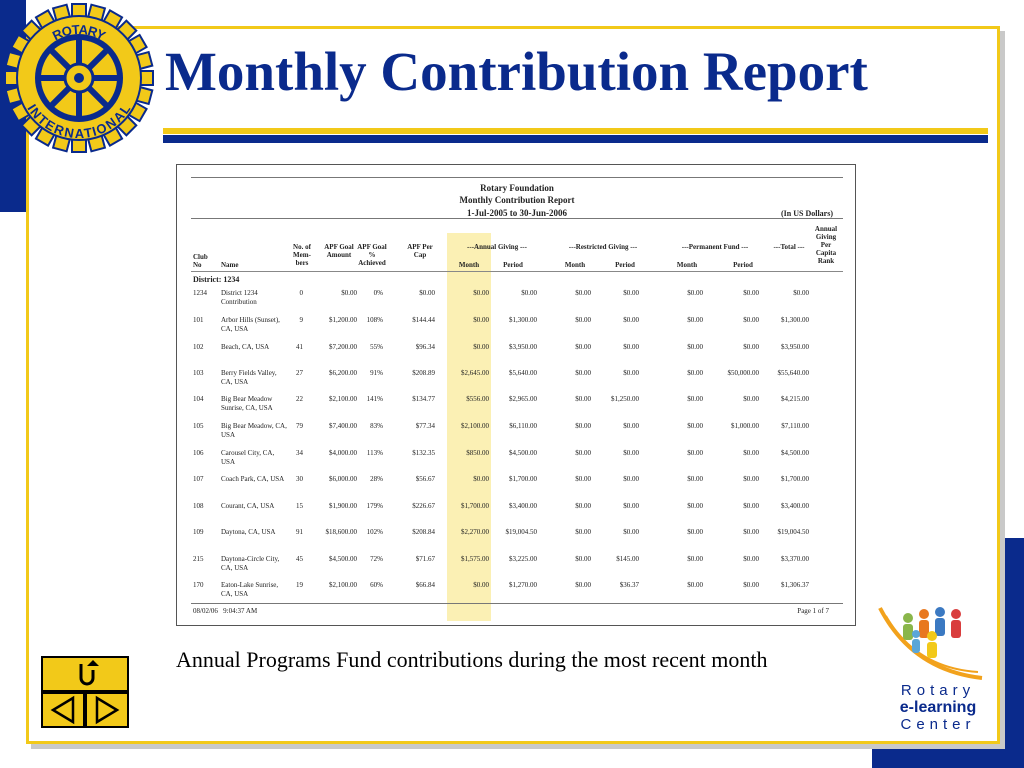  Describe the element at coordinates (475, 426) in the screenshot. I see `cell-annual-month: $2,100.00` at that location.